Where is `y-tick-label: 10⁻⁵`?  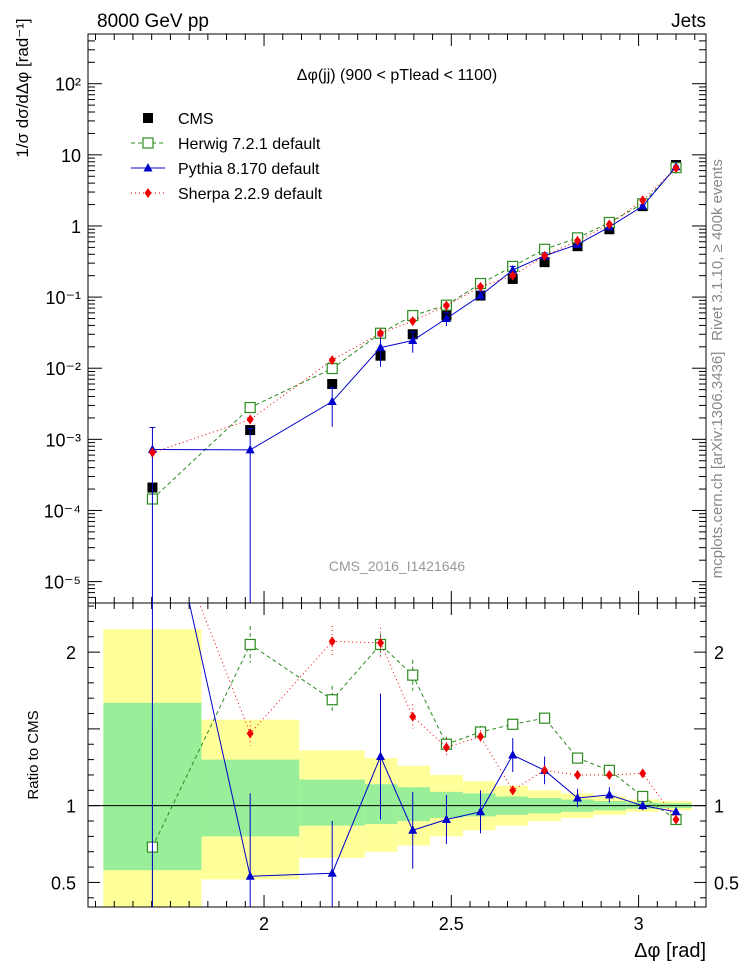 y-tick-label: 10⁻⁵ is located at coordinates (62, 583).